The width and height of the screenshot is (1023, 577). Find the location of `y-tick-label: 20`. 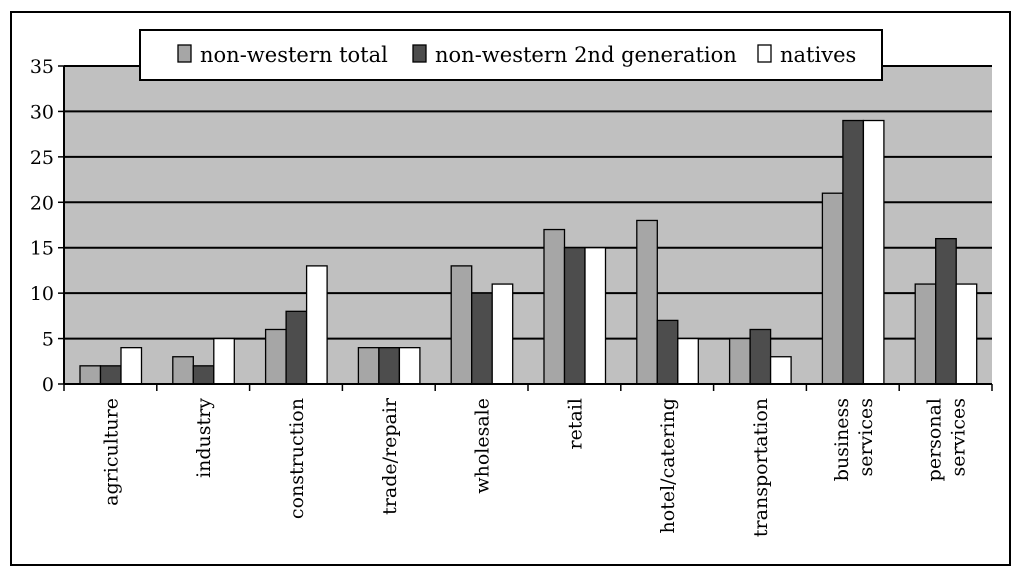

y-tick-label: 20 is located at coordinates (42, 203).